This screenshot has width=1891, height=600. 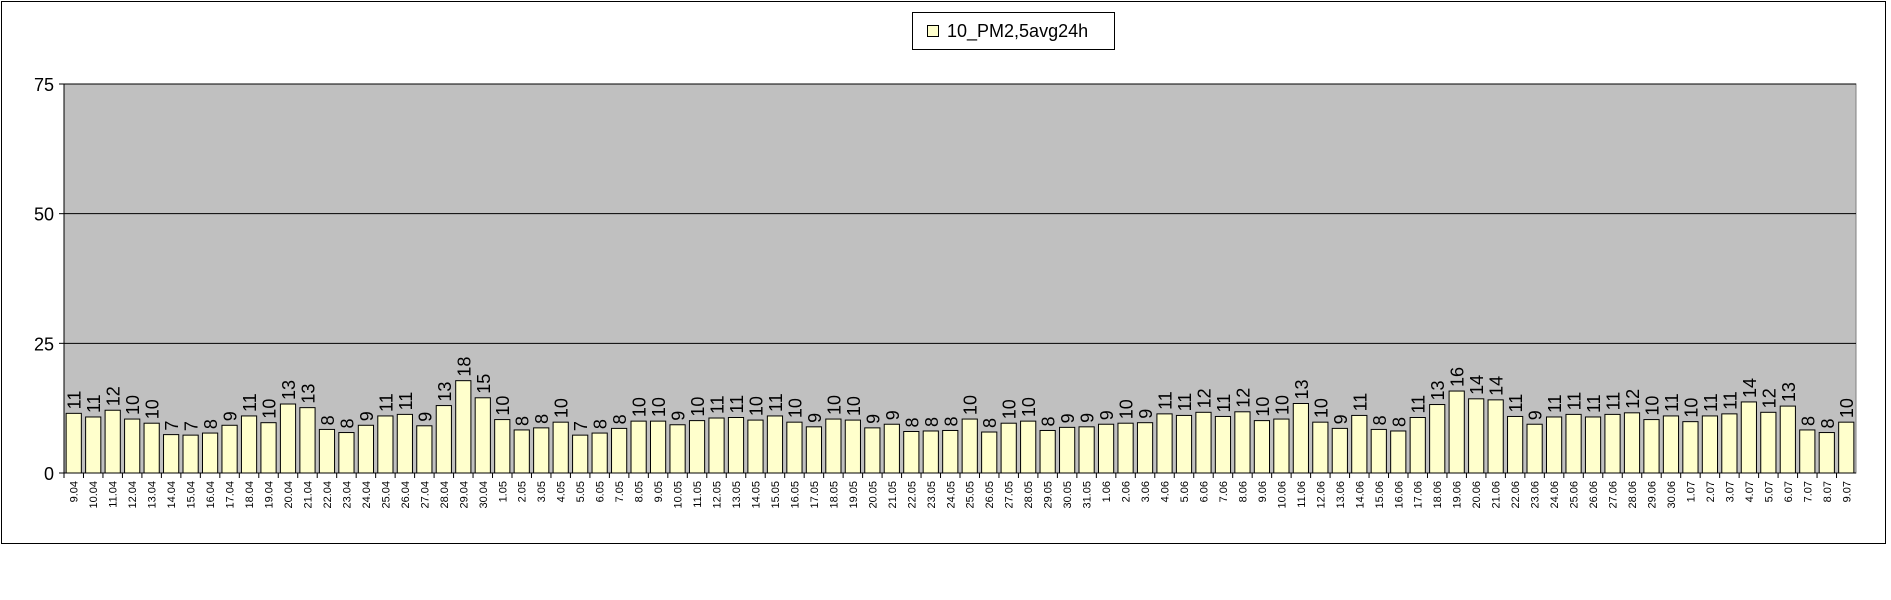 What do you see at coordinates (1010, 495) in the screenshot?
I see `x-tick-label: 27.05` at bounding box center [1010, 495].